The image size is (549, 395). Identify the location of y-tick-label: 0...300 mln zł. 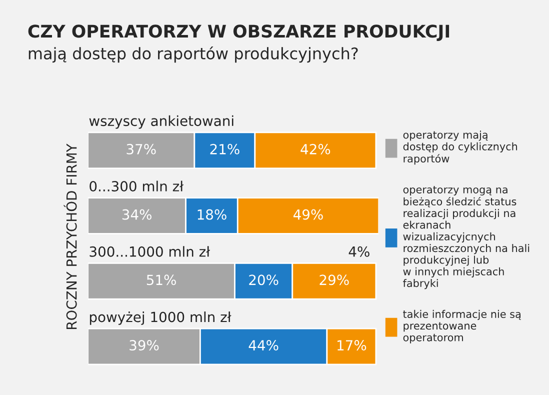
(137, 186).